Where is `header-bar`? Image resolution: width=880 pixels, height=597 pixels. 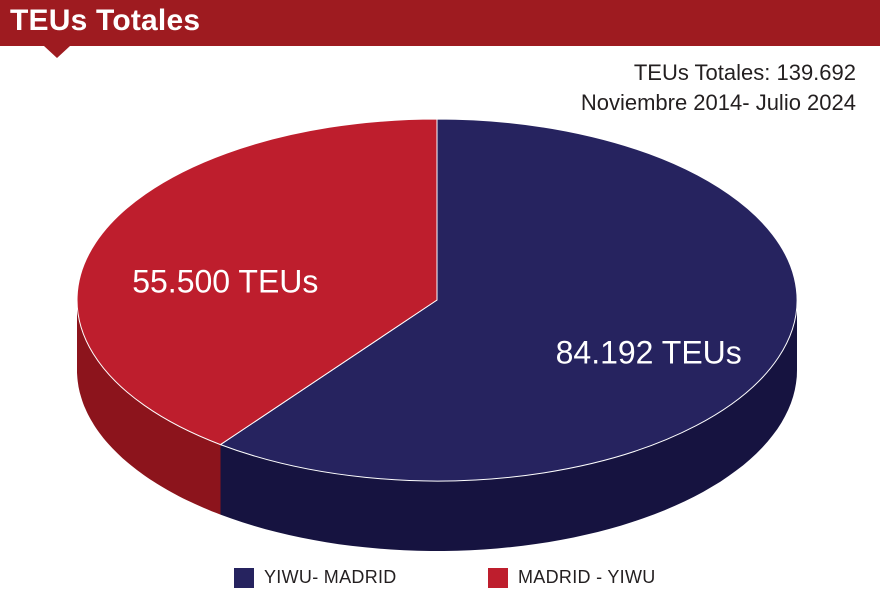
header-bar is located at coordinates (440, 23).